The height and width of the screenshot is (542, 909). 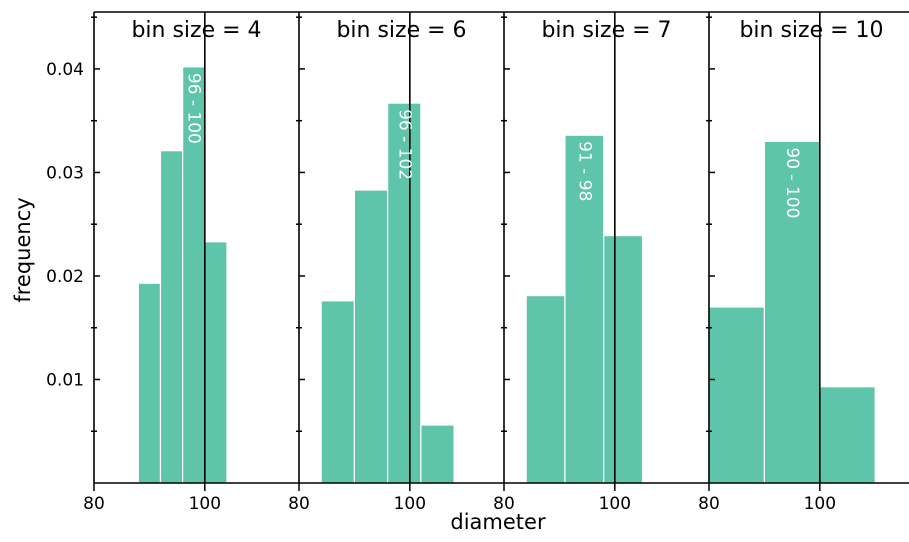 What do you see at coordinates (792, 182) in the screenshot?
I see `bar-range-label: 90 - 100` at bounding box center [792, 182].